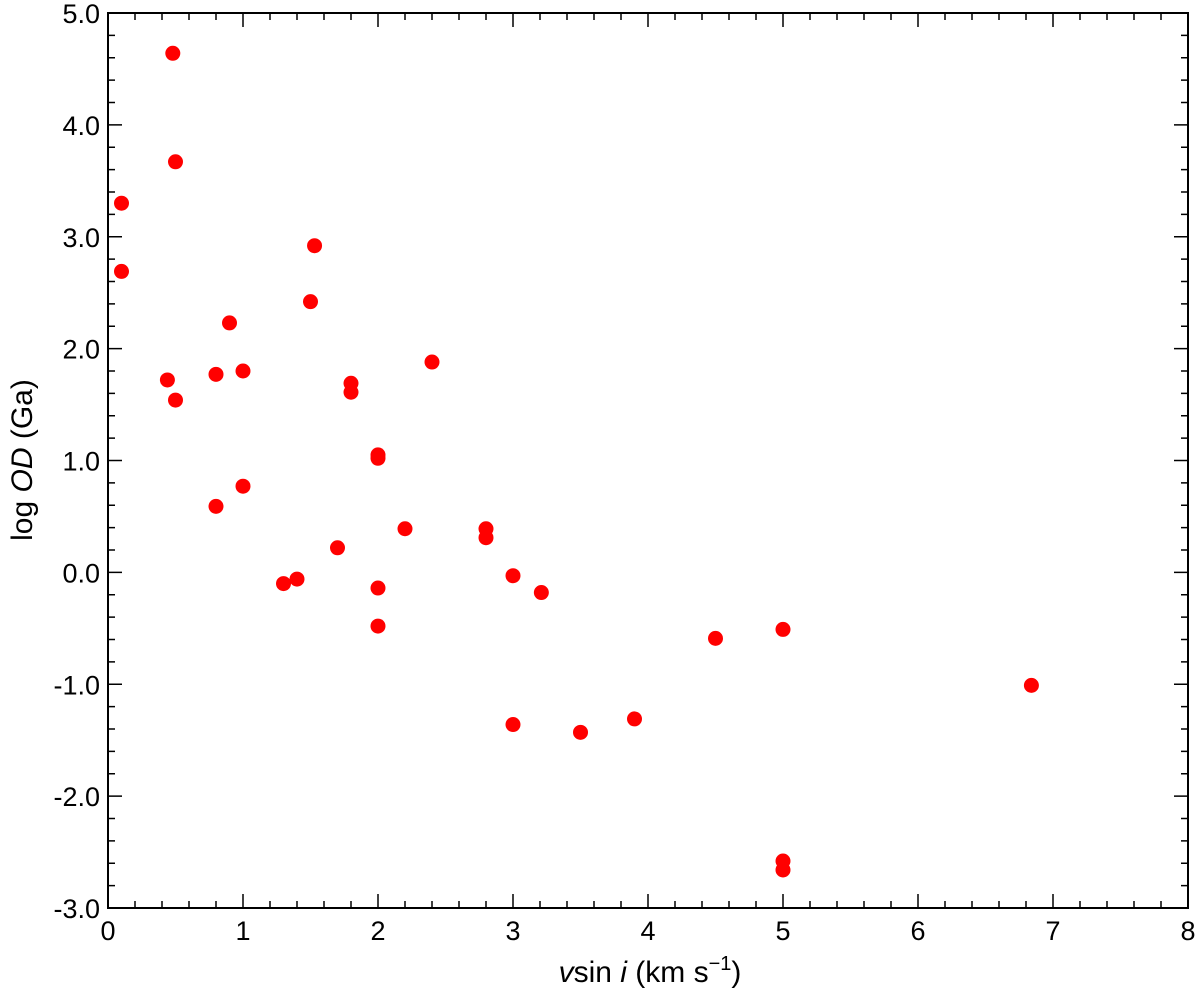 This screenshot has width=1200, height=994. I want to click on x-tick-label: 2, so click(377, 931).